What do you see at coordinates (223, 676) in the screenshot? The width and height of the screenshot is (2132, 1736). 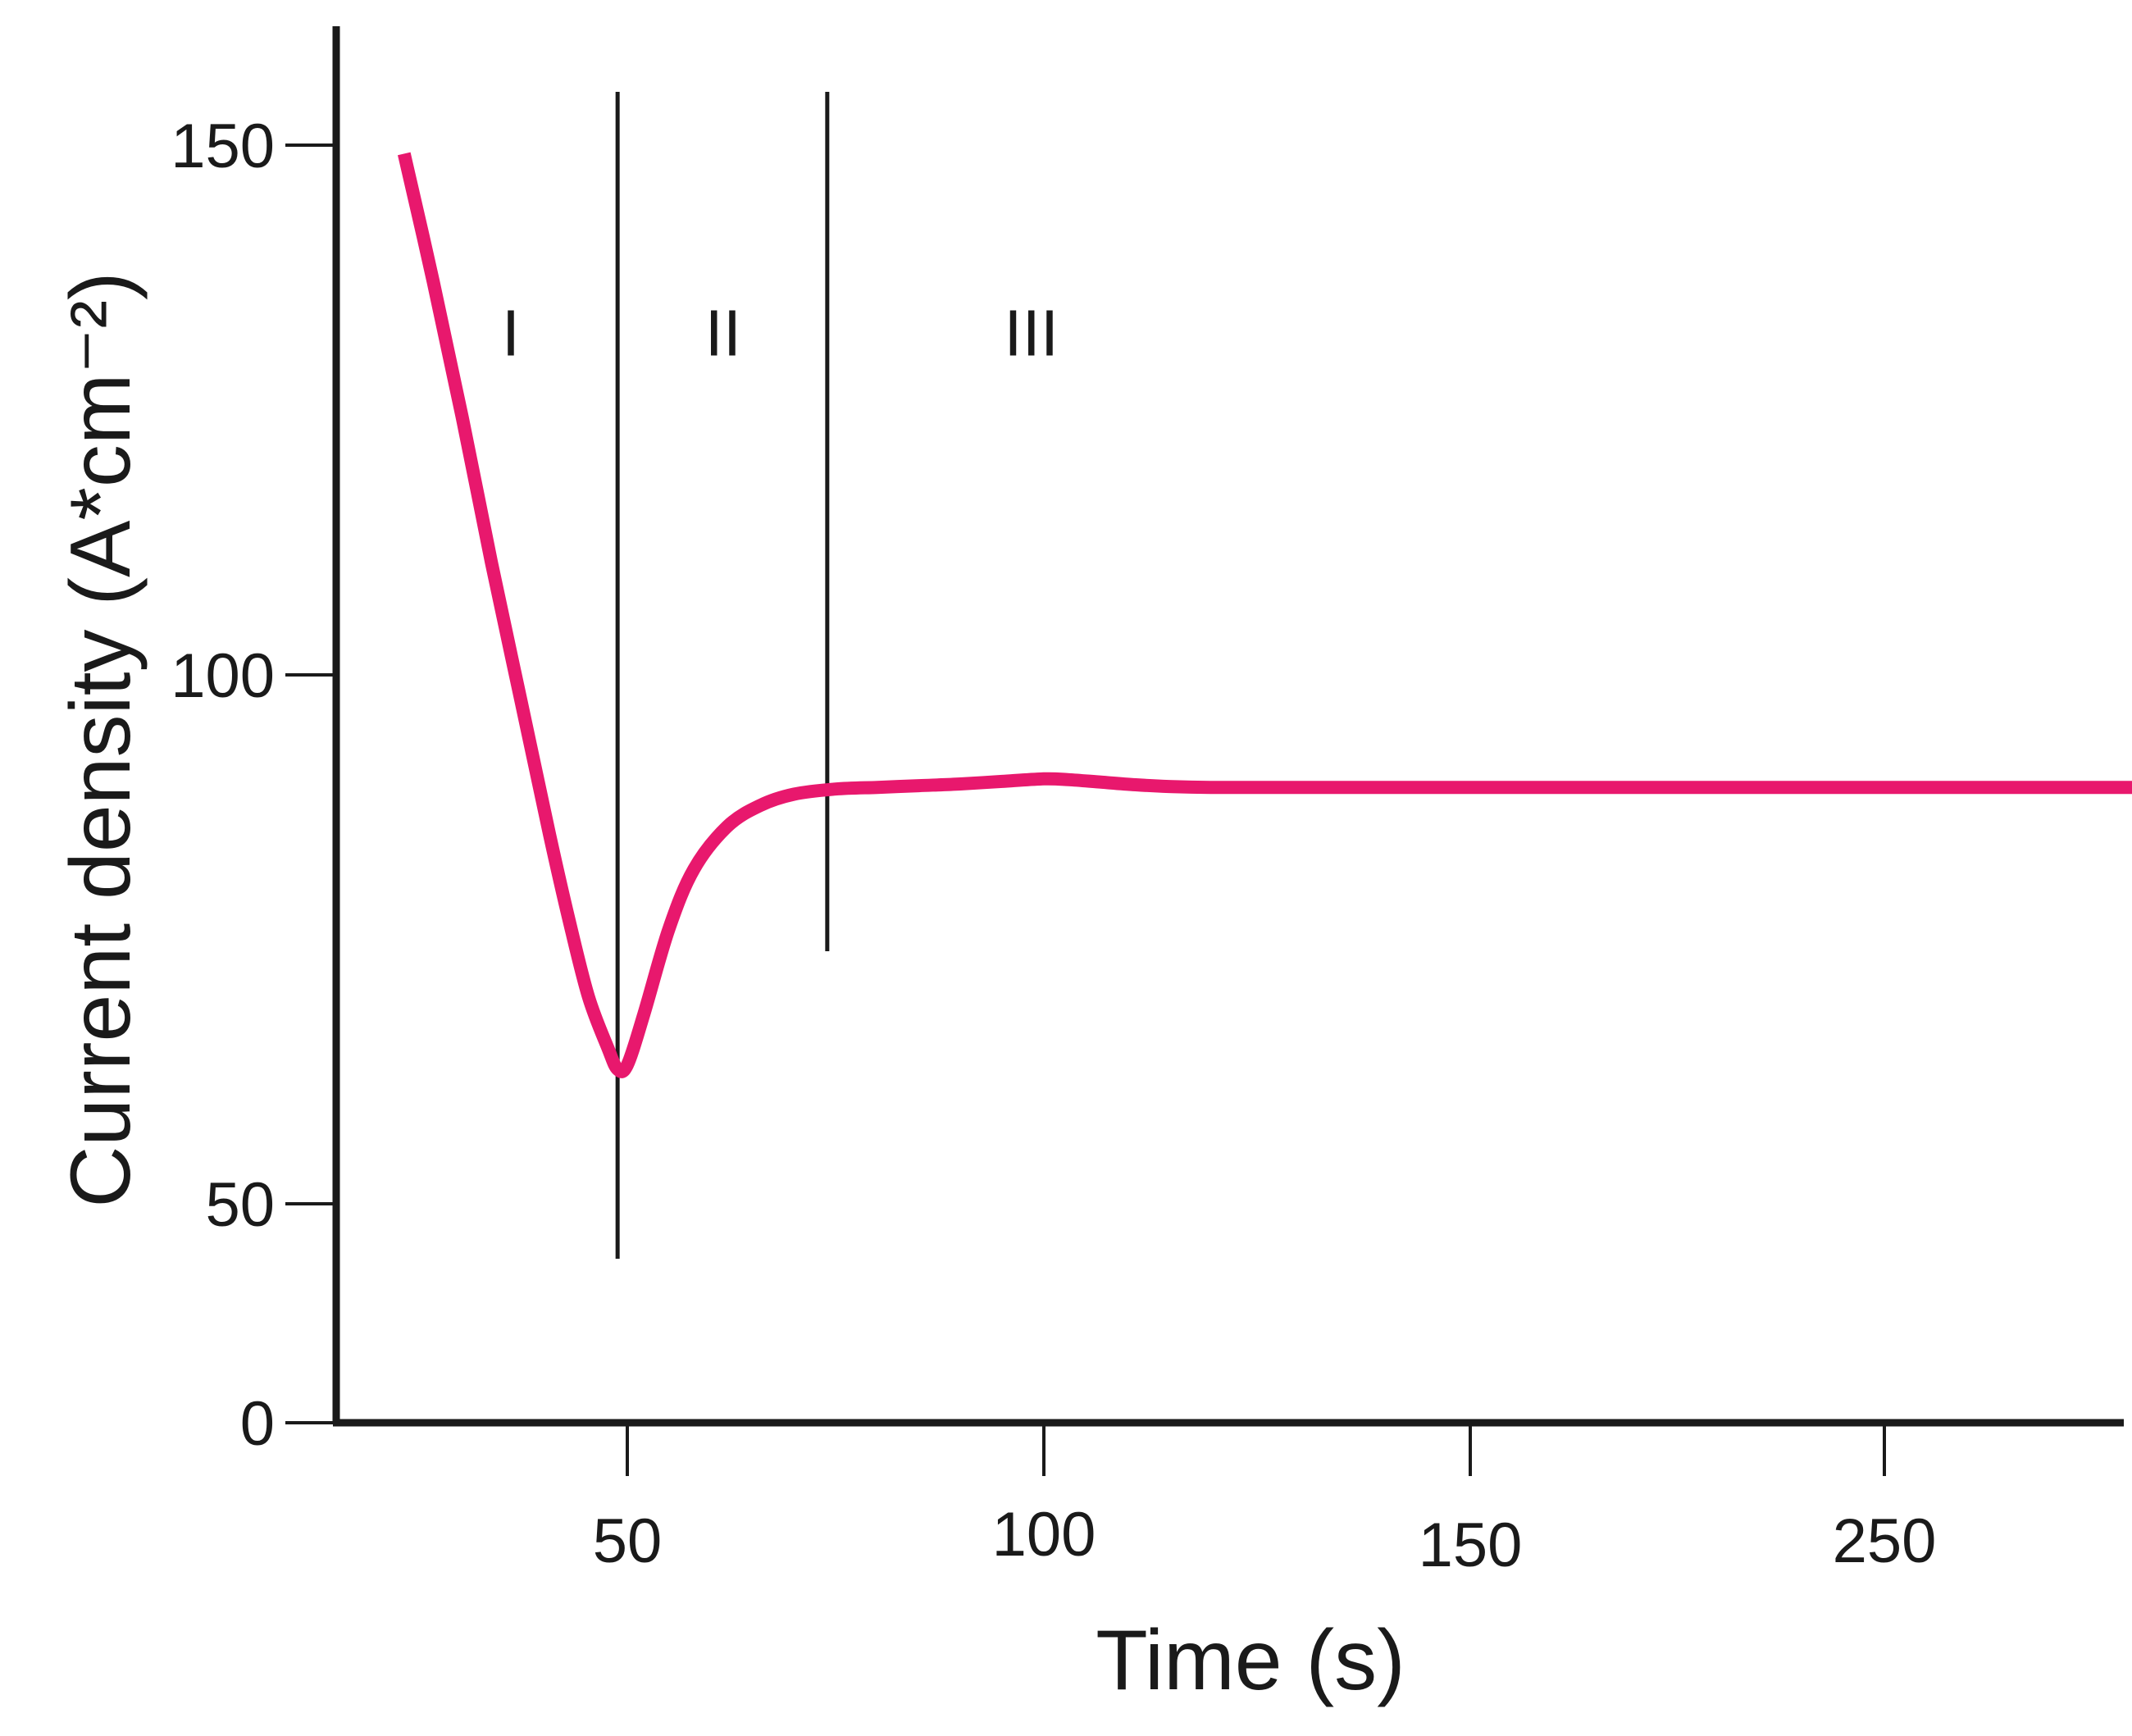 I see `y-tick-label-100: 100` at bounding box center [223, 676].